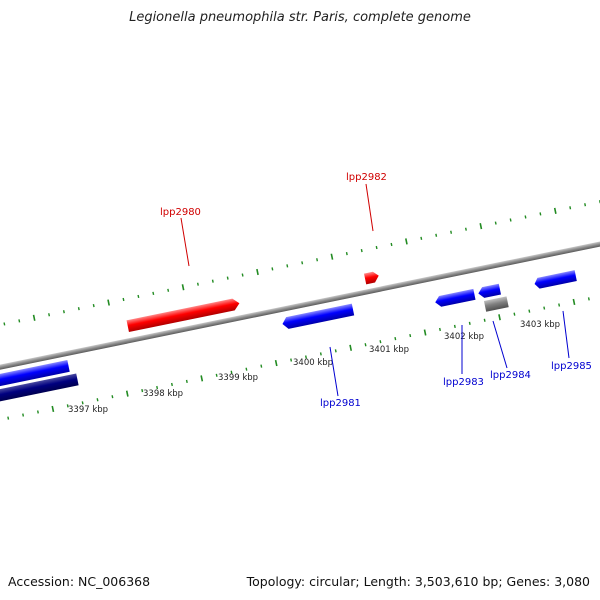 This screenshot has width=600, height=600. What do you see at coordinates (79, 581) in the screenshot?
I see `accession-text: Accession: NC_006368` at bounding box center [79, 581].